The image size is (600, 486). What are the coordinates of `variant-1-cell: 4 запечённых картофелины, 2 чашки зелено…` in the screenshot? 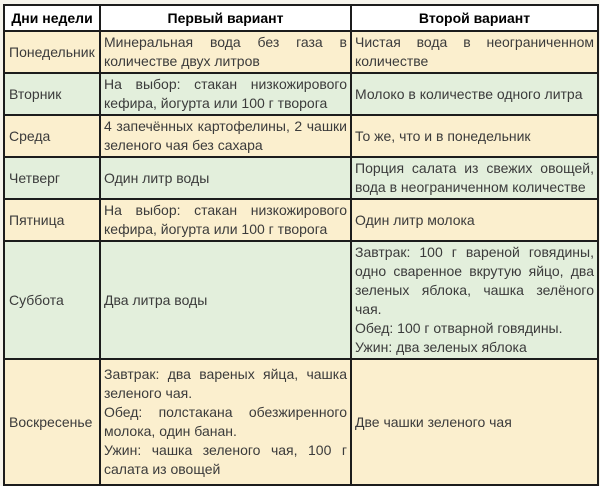 It's located at (225, 136).